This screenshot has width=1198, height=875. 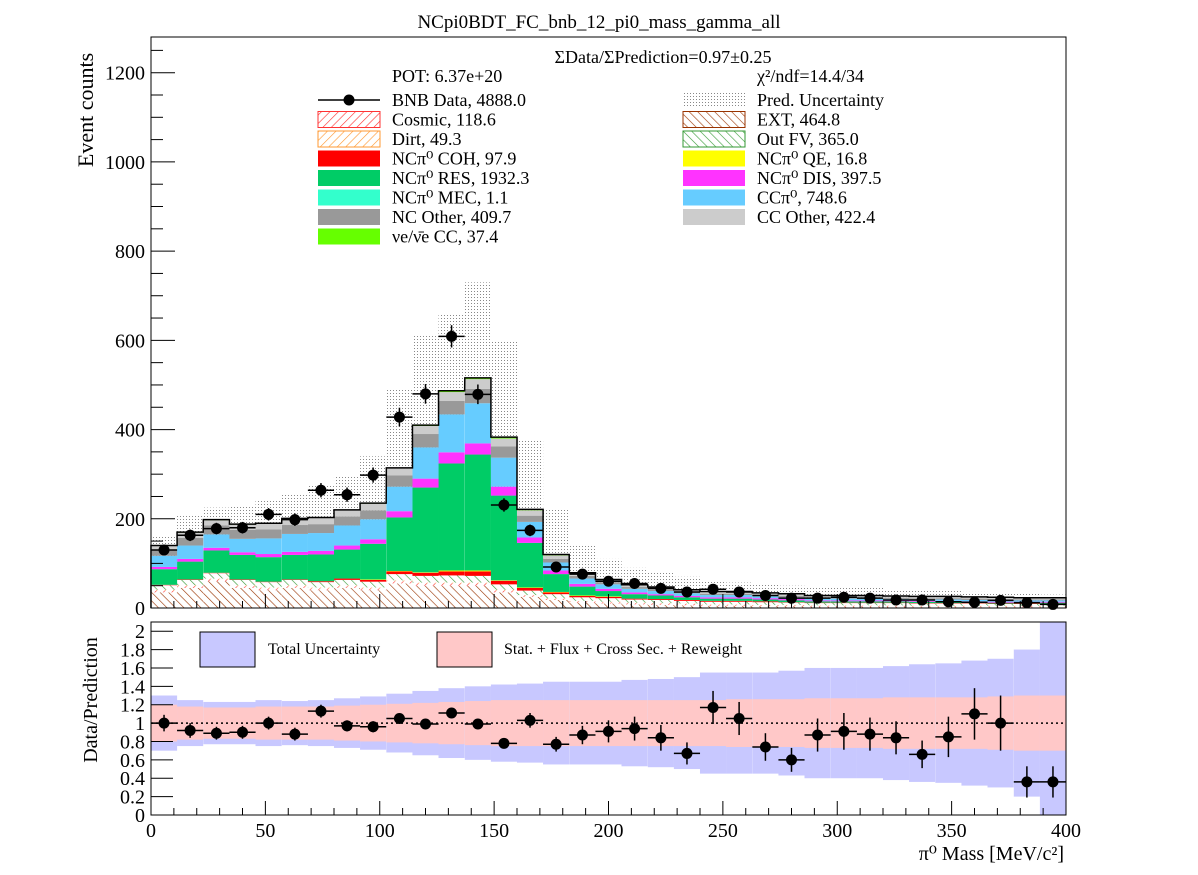 I want to click on ratio-y-tick-label: 1.2, so click(x=132, y=706).